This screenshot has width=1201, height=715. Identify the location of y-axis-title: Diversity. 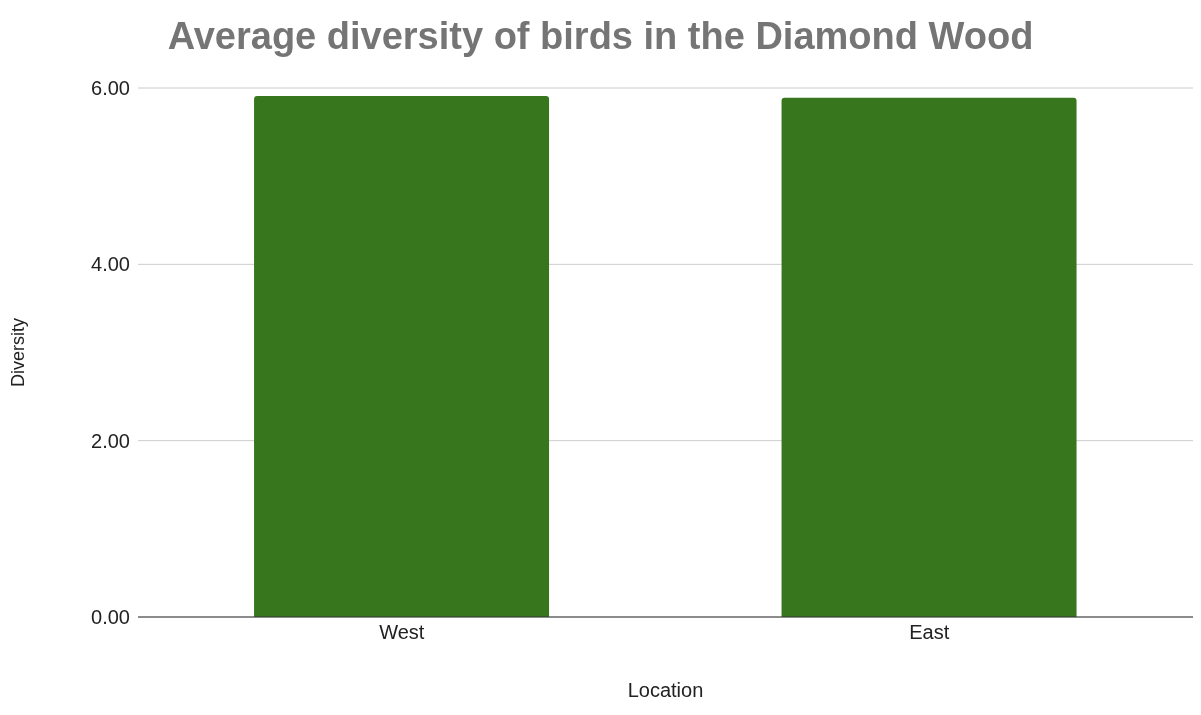
(18, 352).